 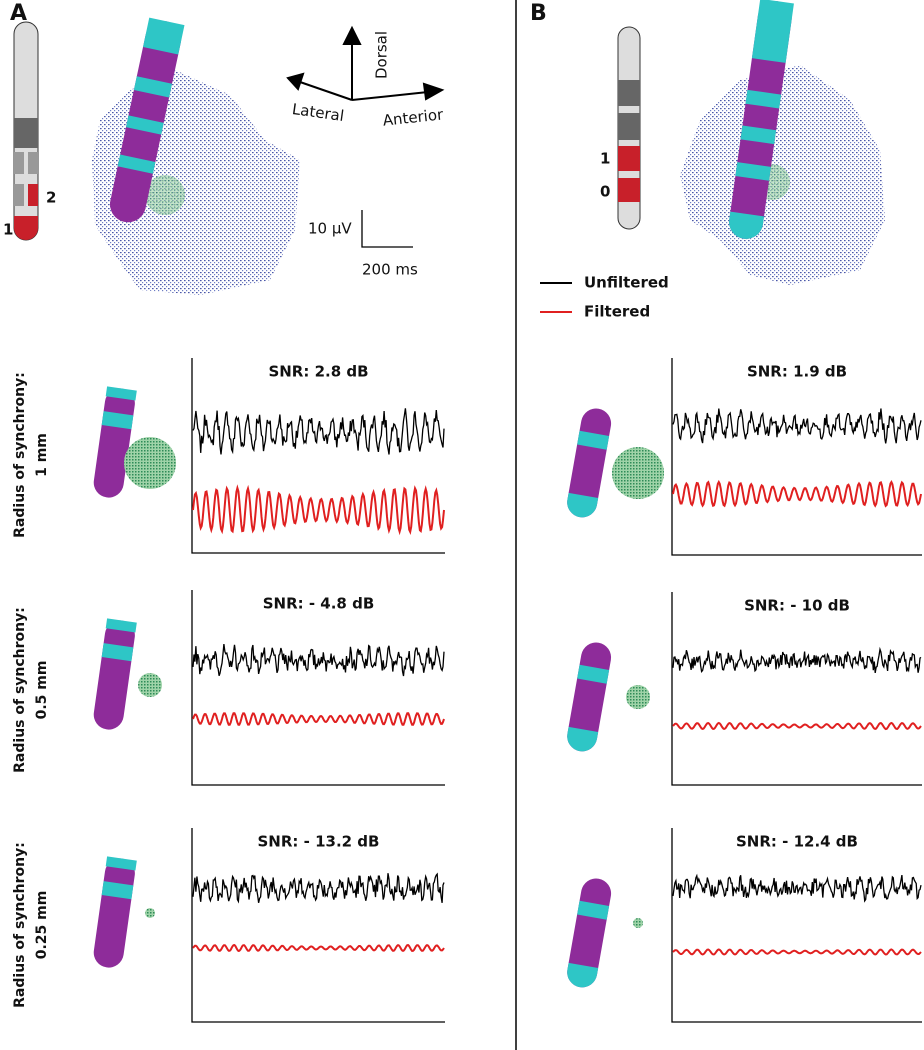 I want to click on orientation-arrows, so click(x=365, y=63).